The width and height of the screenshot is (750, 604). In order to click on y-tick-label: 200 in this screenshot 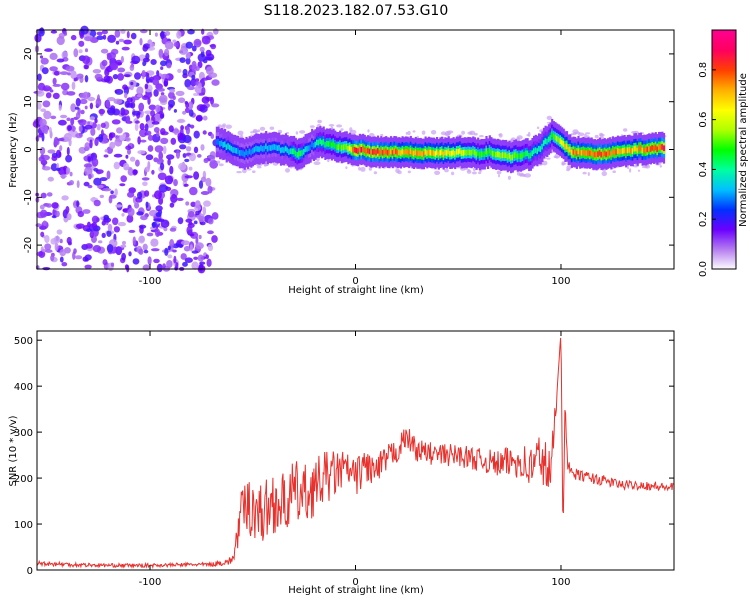, I will do `click(23, 479)`.